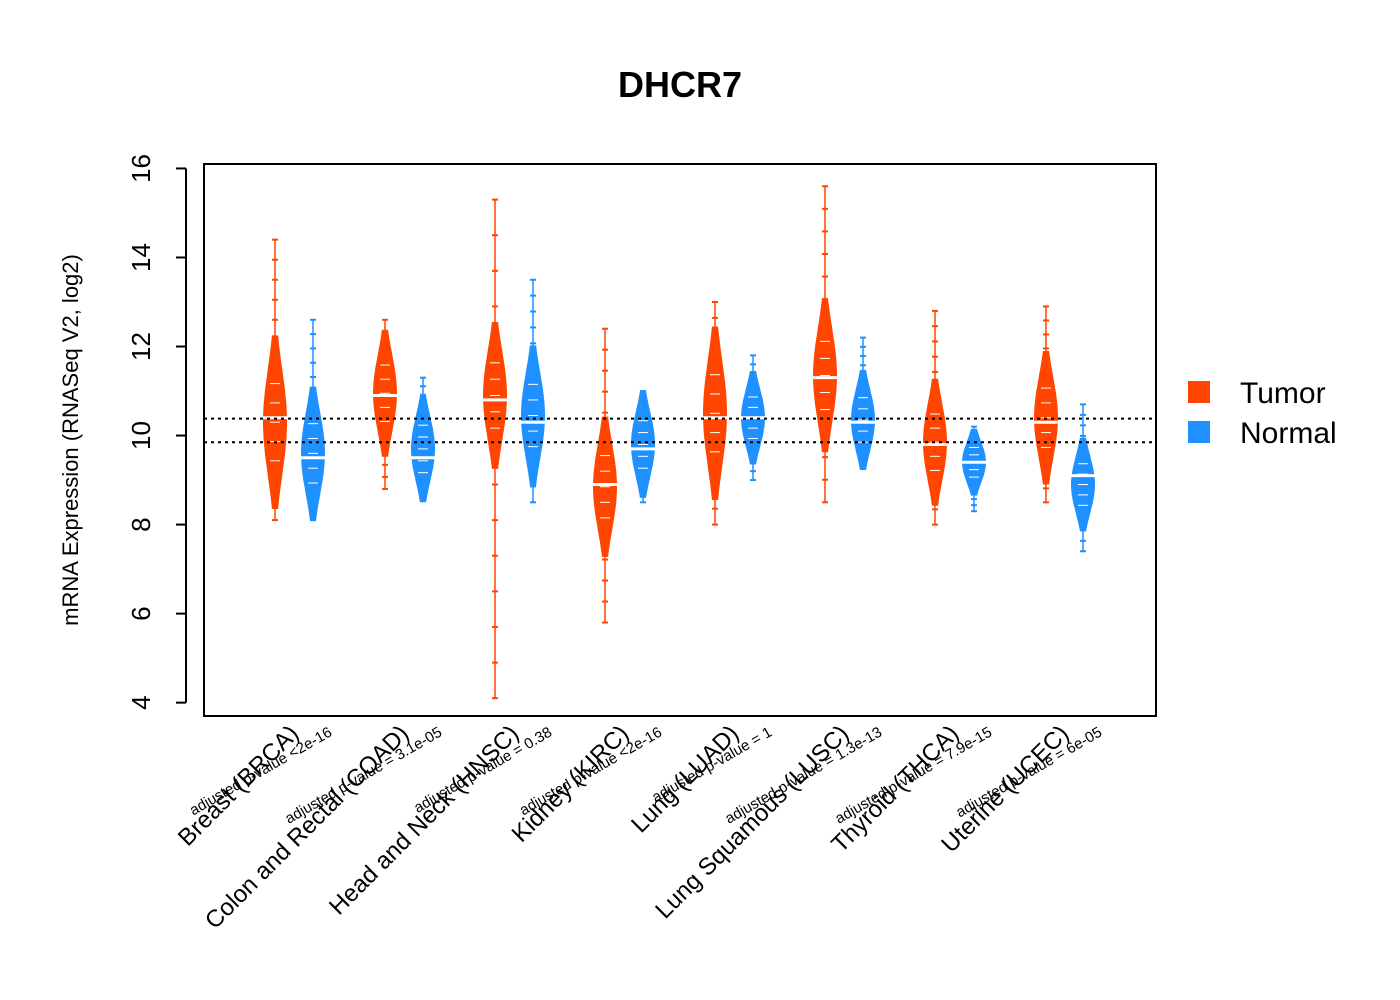 The image size is (1400, 1000). Describe the element at coordinates (1283, 393) in the screenshot. I see `legend-label-tumor: Tumor` at that location.